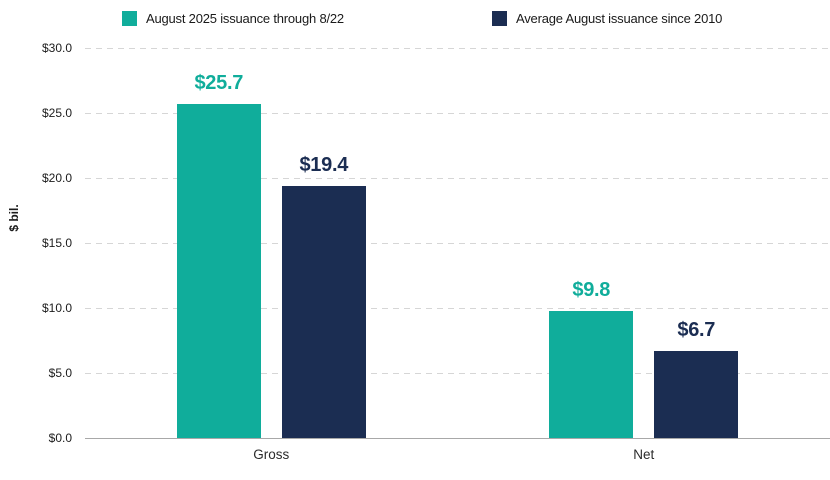  Describe the element at coordinates (696, 378) in the screenshot. I see `bar-net-series-1: $6.7` at that location.